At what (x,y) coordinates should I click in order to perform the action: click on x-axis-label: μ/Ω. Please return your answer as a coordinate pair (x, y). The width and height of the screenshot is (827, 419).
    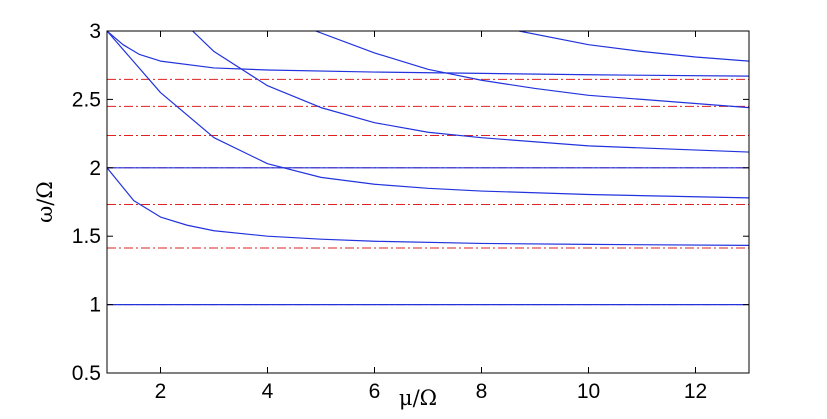
    Looking at the image, I should click on (418, 398).